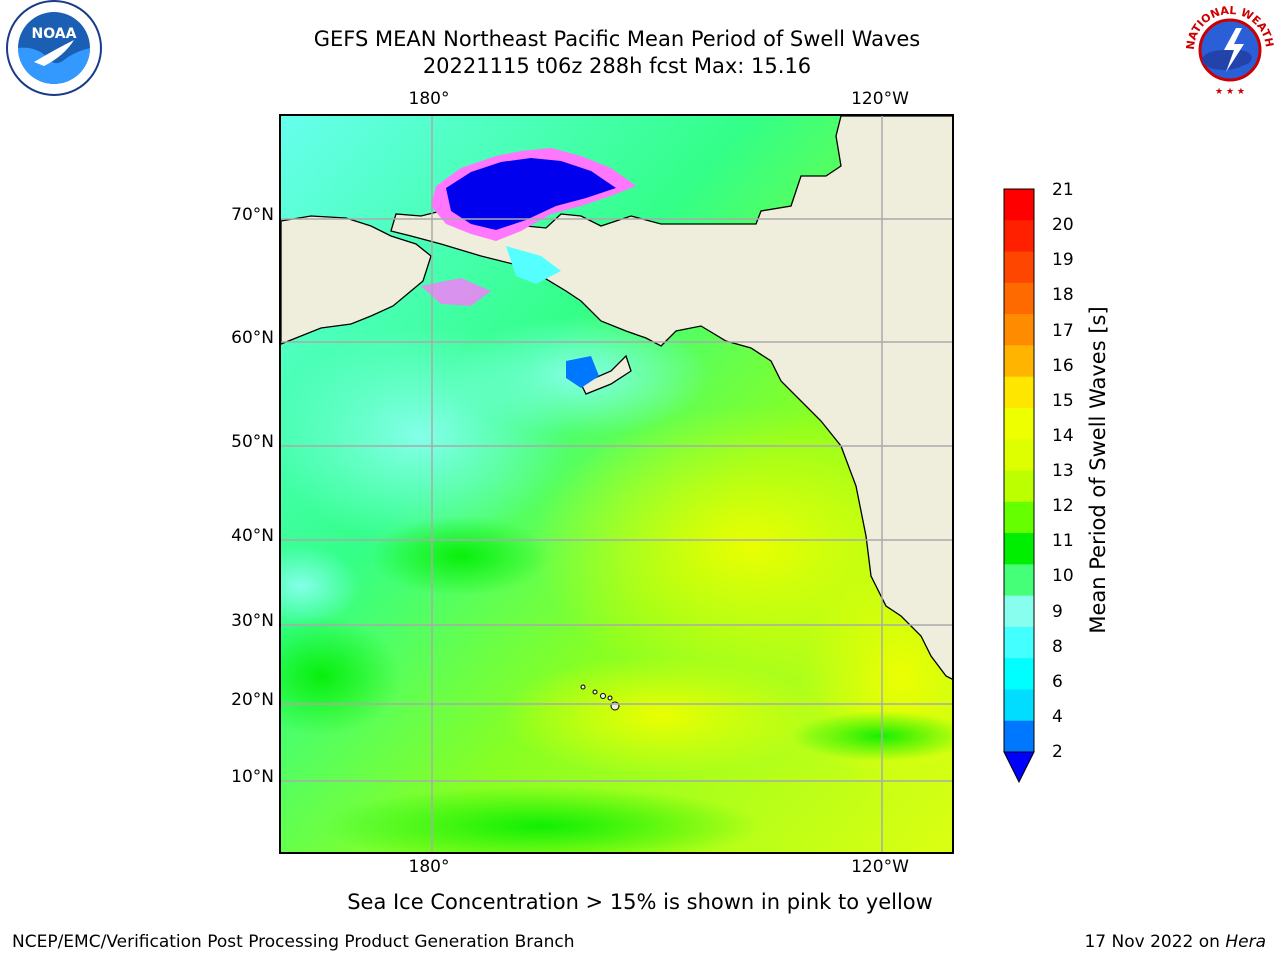  What do you see at coordinates (252, 536) in the screenshot?
I see `lat-tick-40n: 40°N` at bounding box center [252, 536].